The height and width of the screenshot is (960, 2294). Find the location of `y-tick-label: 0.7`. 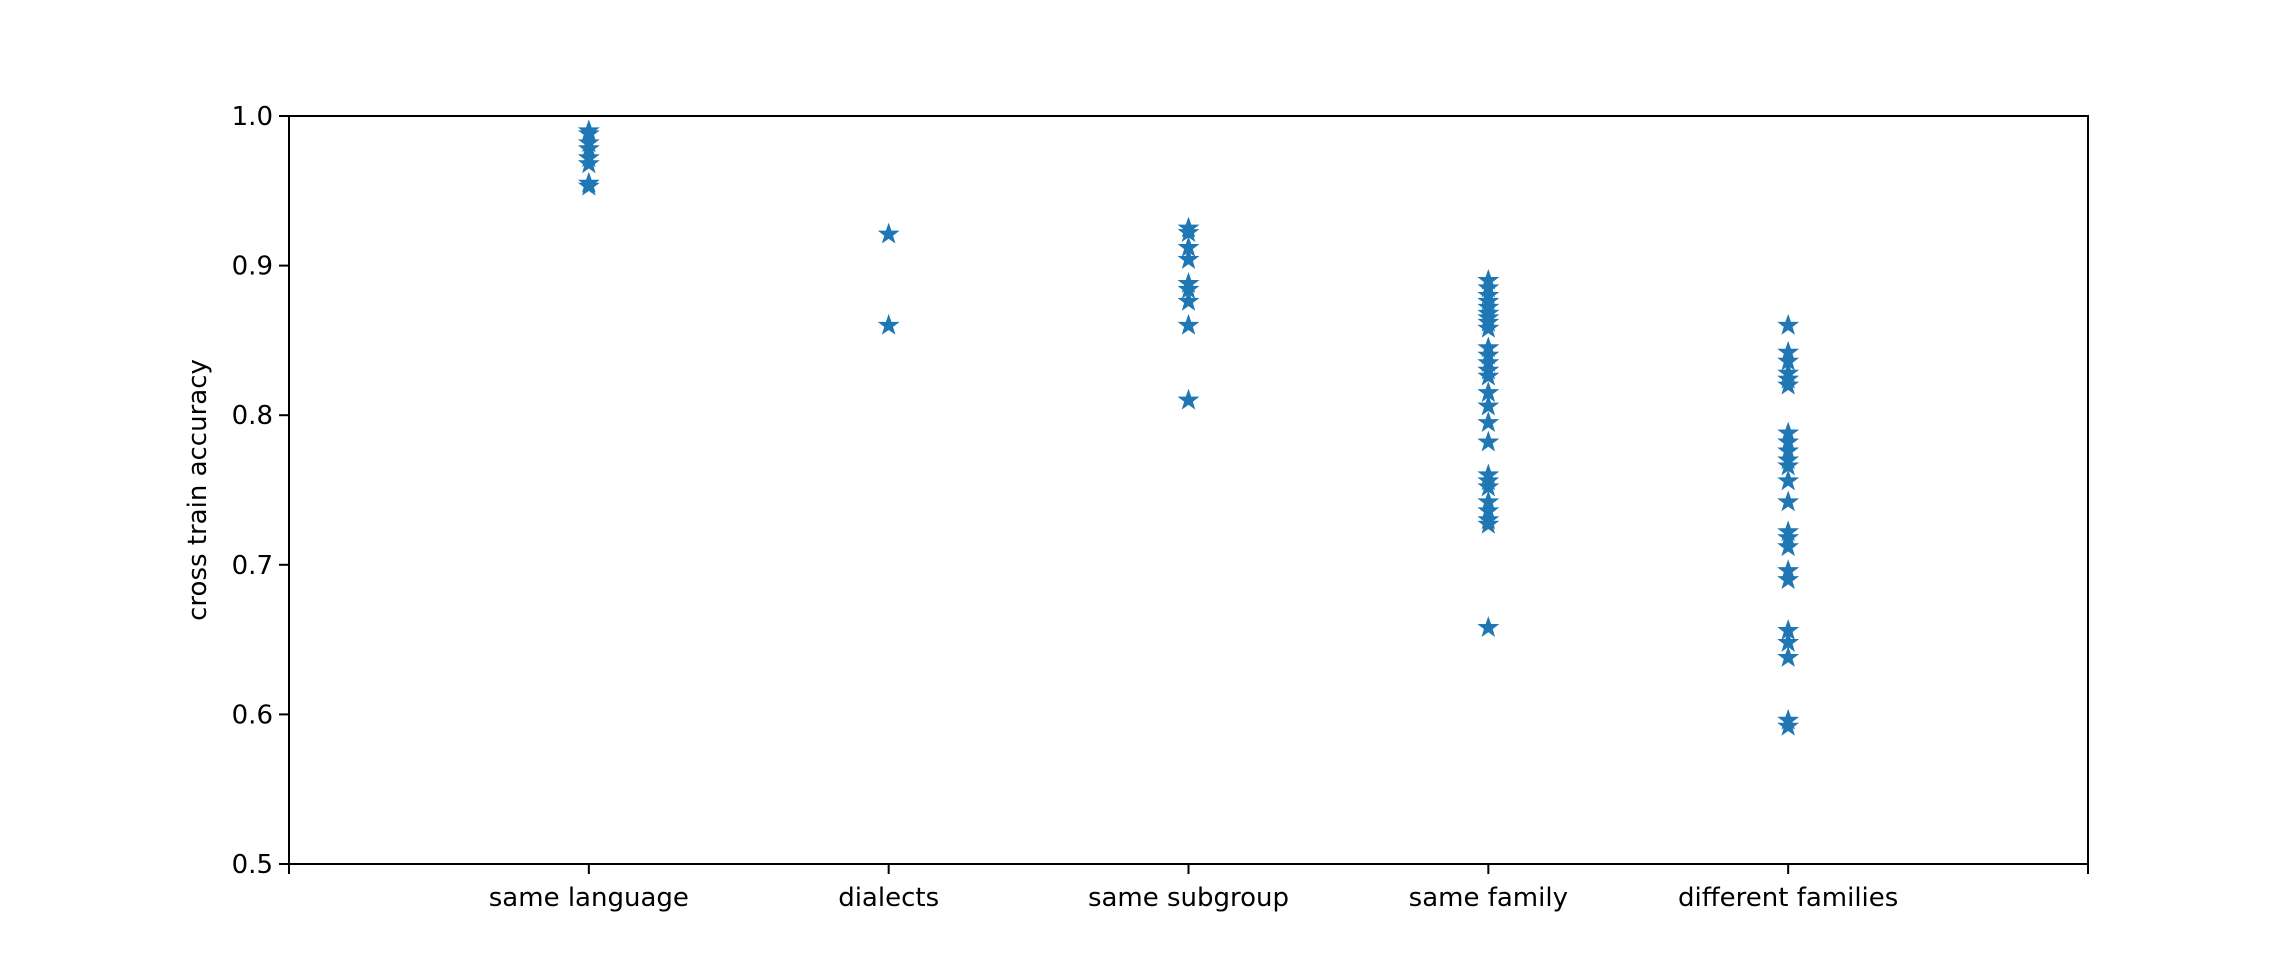

y-tick-label: 0.7 is located at coordinates (252, 566).